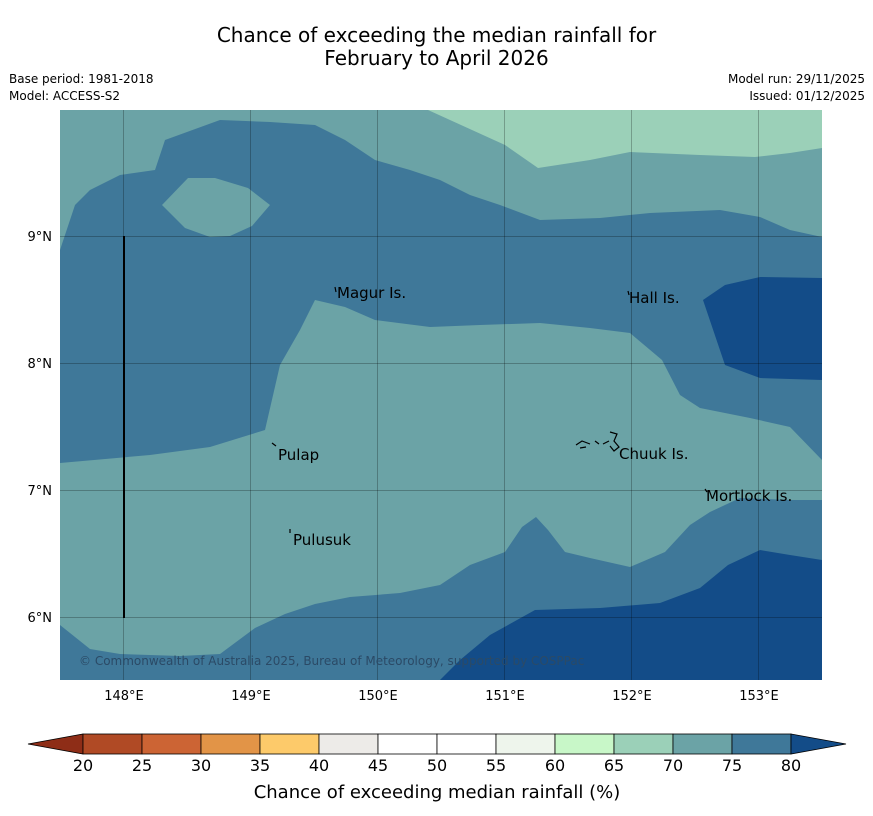 This screenshot has width=873, height=816. Describe the element at coordinates (298, 455) in the screenshot. I see `place-label-pulap: Pulap` at that location.